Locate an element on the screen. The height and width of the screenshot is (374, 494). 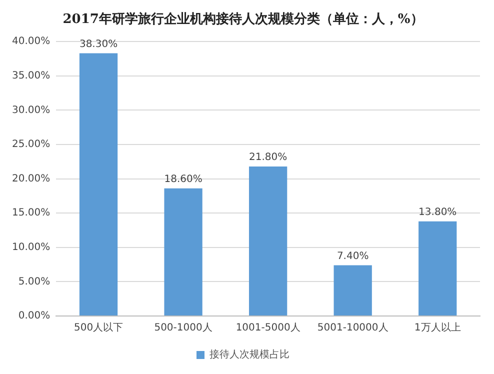
y-tick-label: 10.00% is located at coordinates (31, 247).